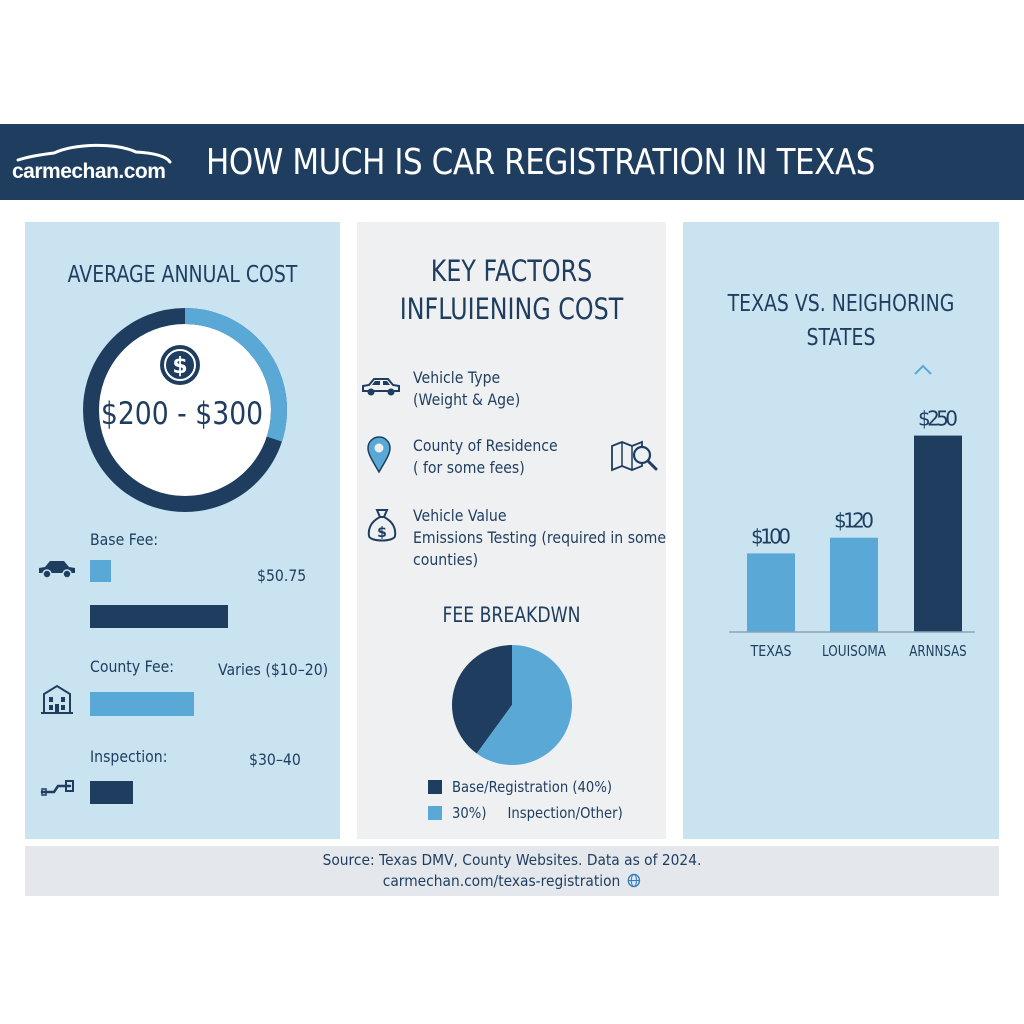 The image size is (1024, 1024). What do you see at coordinates (446, 559) in the screenshot?
I see `factor-vehicle-value-line3: counties)` at bounding box center [446, 559].